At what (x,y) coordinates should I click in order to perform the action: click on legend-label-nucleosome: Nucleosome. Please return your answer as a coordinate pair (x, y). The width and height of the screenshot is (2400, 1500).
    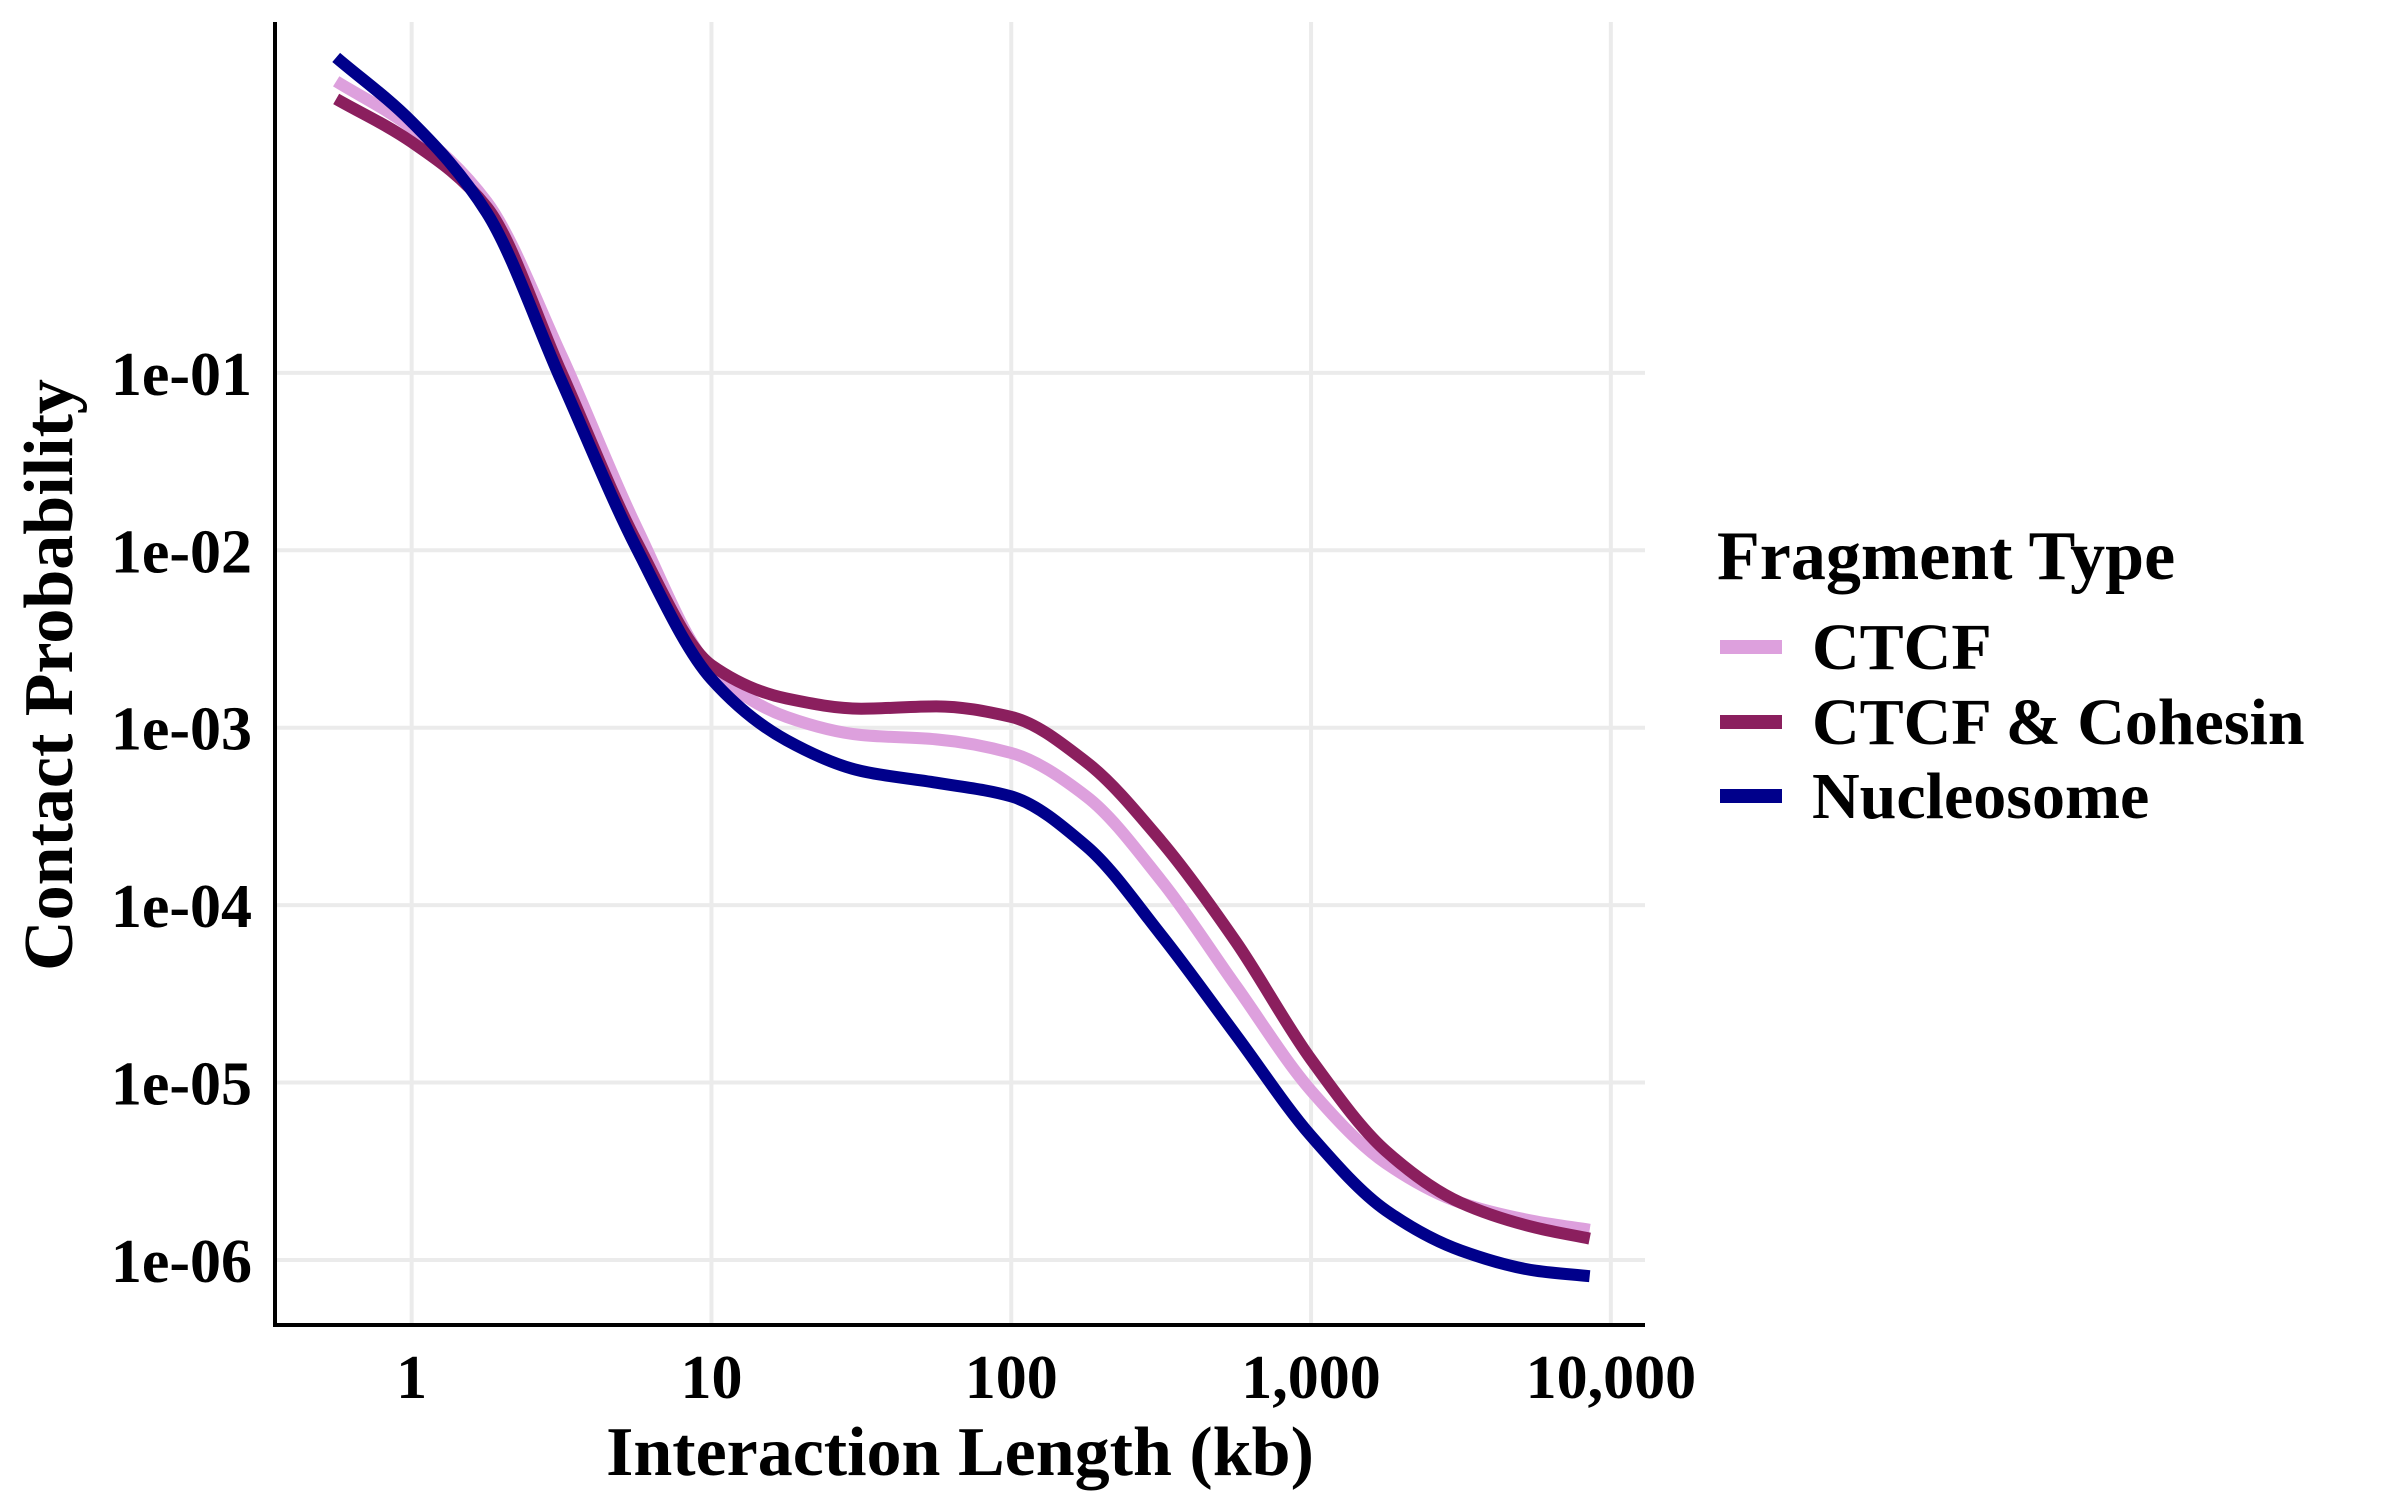
    Looking at the image, I should click on (1980, 796).